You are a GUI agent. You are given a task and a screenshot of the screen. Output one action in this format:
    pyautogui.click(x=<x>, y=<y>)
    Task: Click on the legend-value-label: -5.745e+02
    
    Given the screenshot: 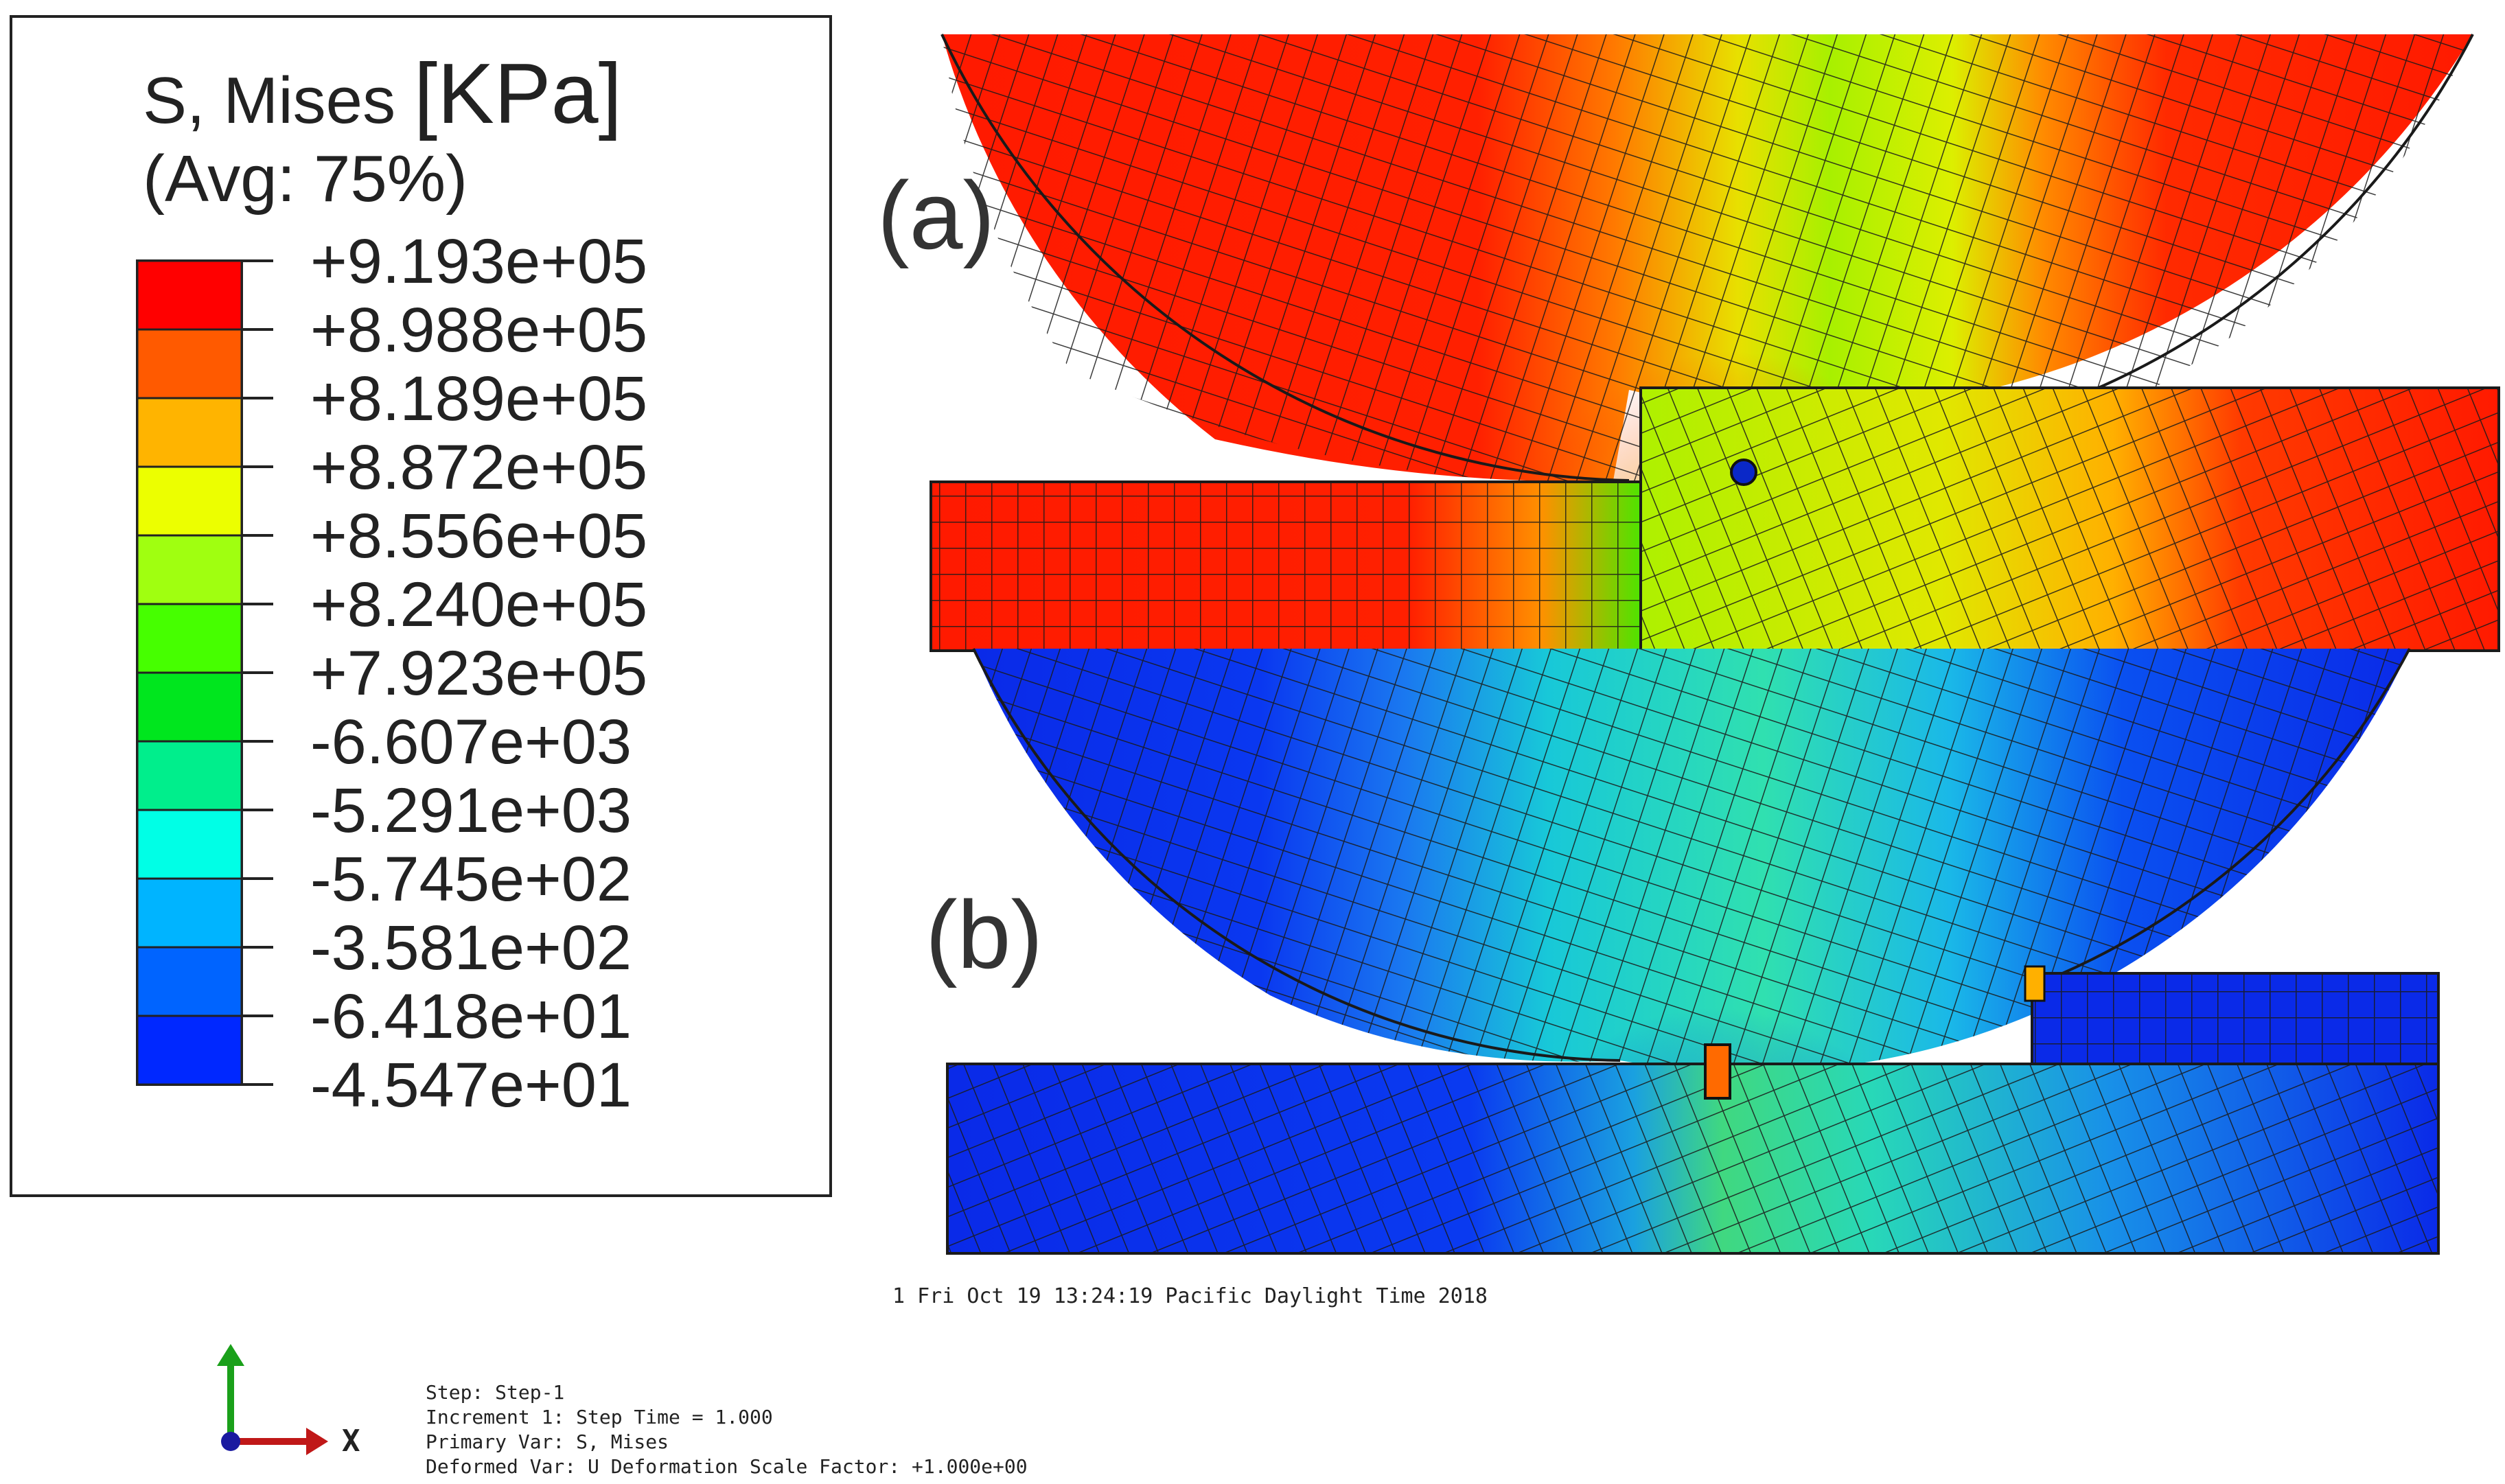 What is the action you would take?
    pyautogui.click(x=471, y=879)
    